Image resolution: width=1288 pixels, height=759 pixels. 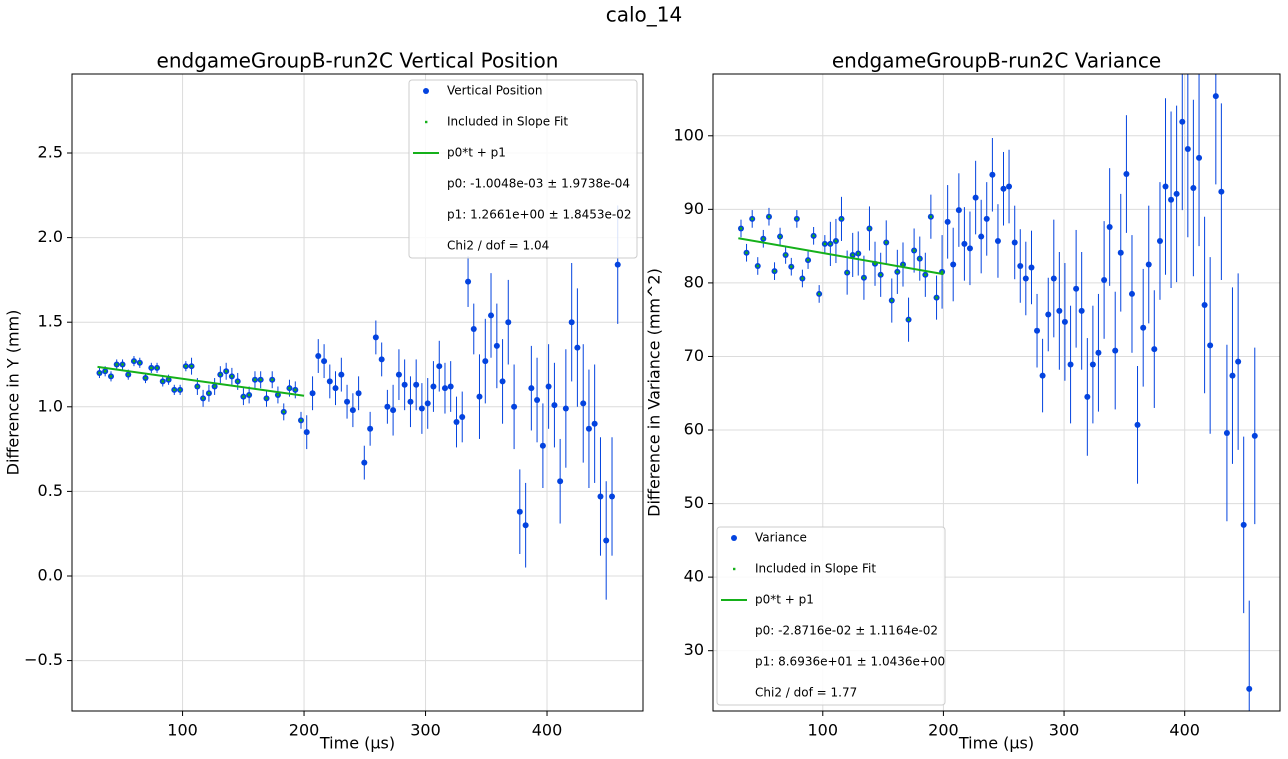 I want to click on fit-line, so click(x=201, y=381).